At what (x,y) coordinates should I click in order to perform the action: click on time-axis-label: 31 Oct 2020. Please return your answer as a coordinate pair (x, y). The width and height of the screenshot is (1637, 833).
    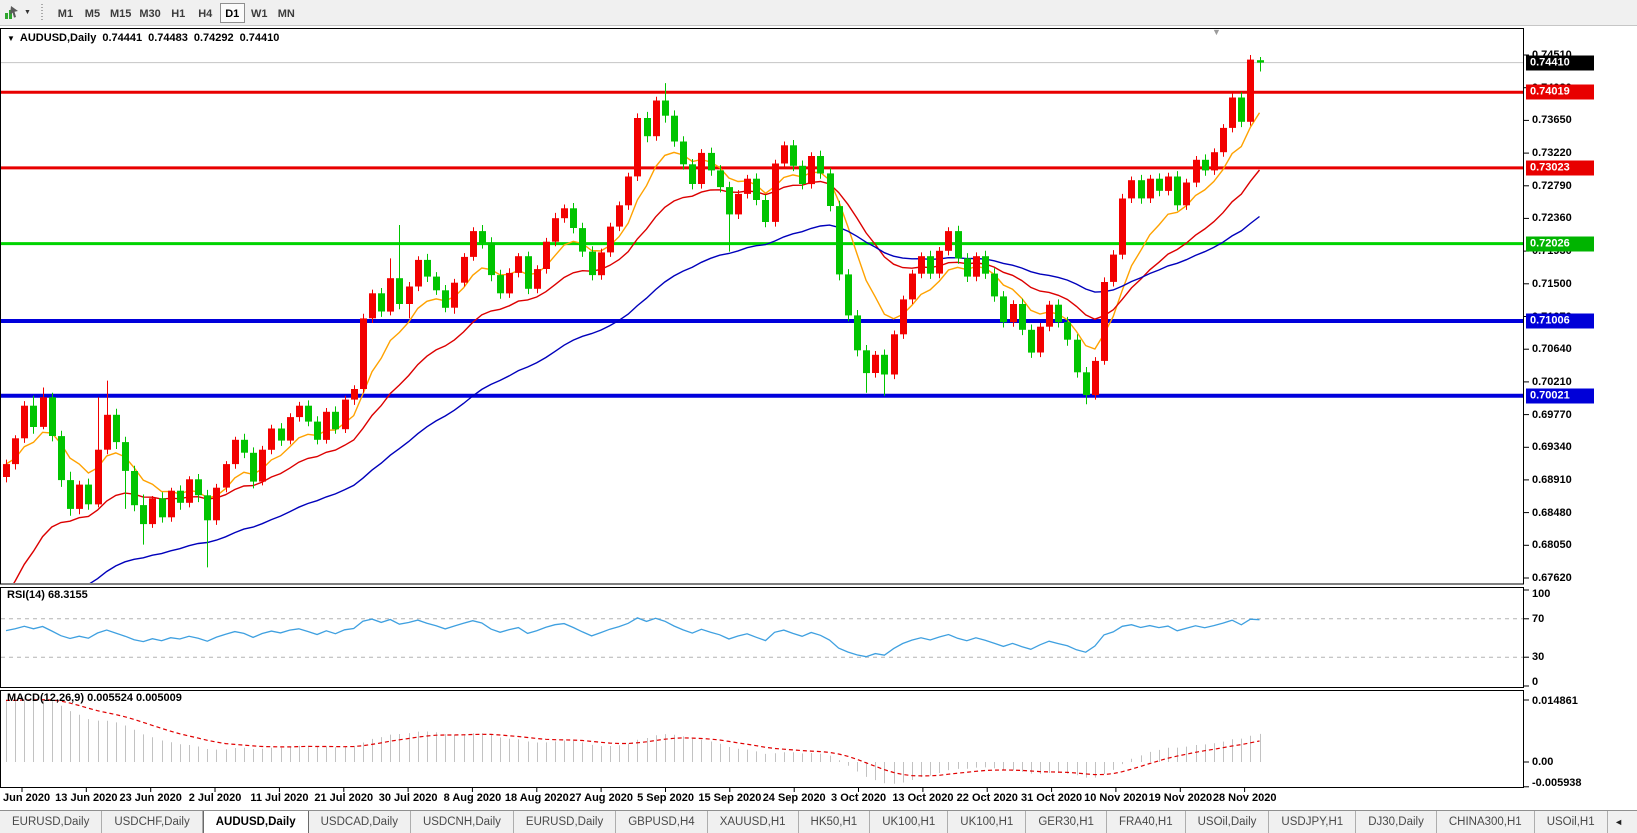
    Looking at the image, I should click on (1052, 798).